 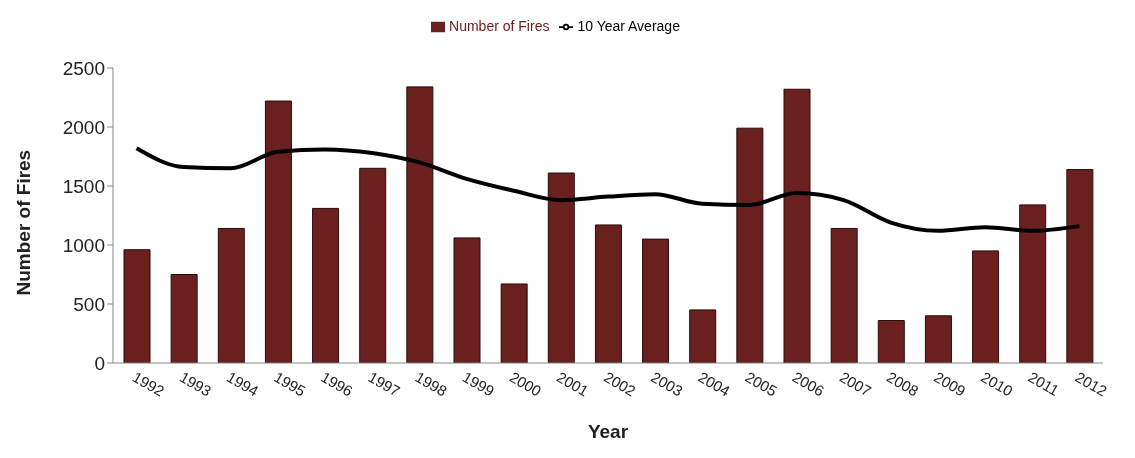 I want to click on x-tick-label: 2011, so click(x=1043, y=383).